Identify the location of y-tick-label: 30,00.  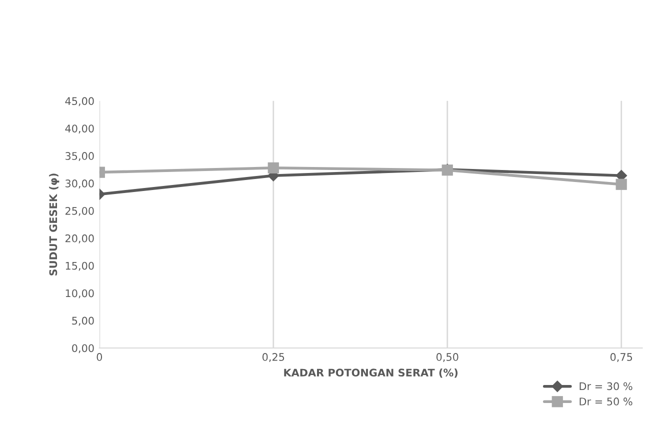
(80, 184).